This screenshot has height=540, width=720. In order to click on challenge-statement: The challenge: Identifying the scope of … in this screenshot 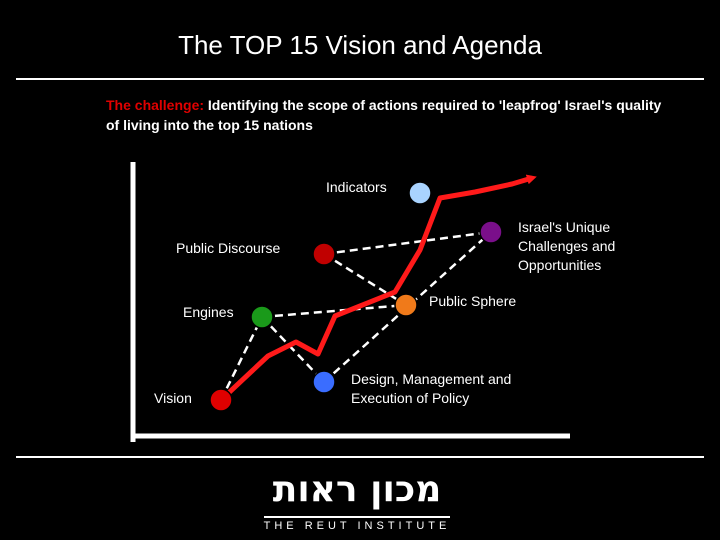, I will do `click(386, 115)`.